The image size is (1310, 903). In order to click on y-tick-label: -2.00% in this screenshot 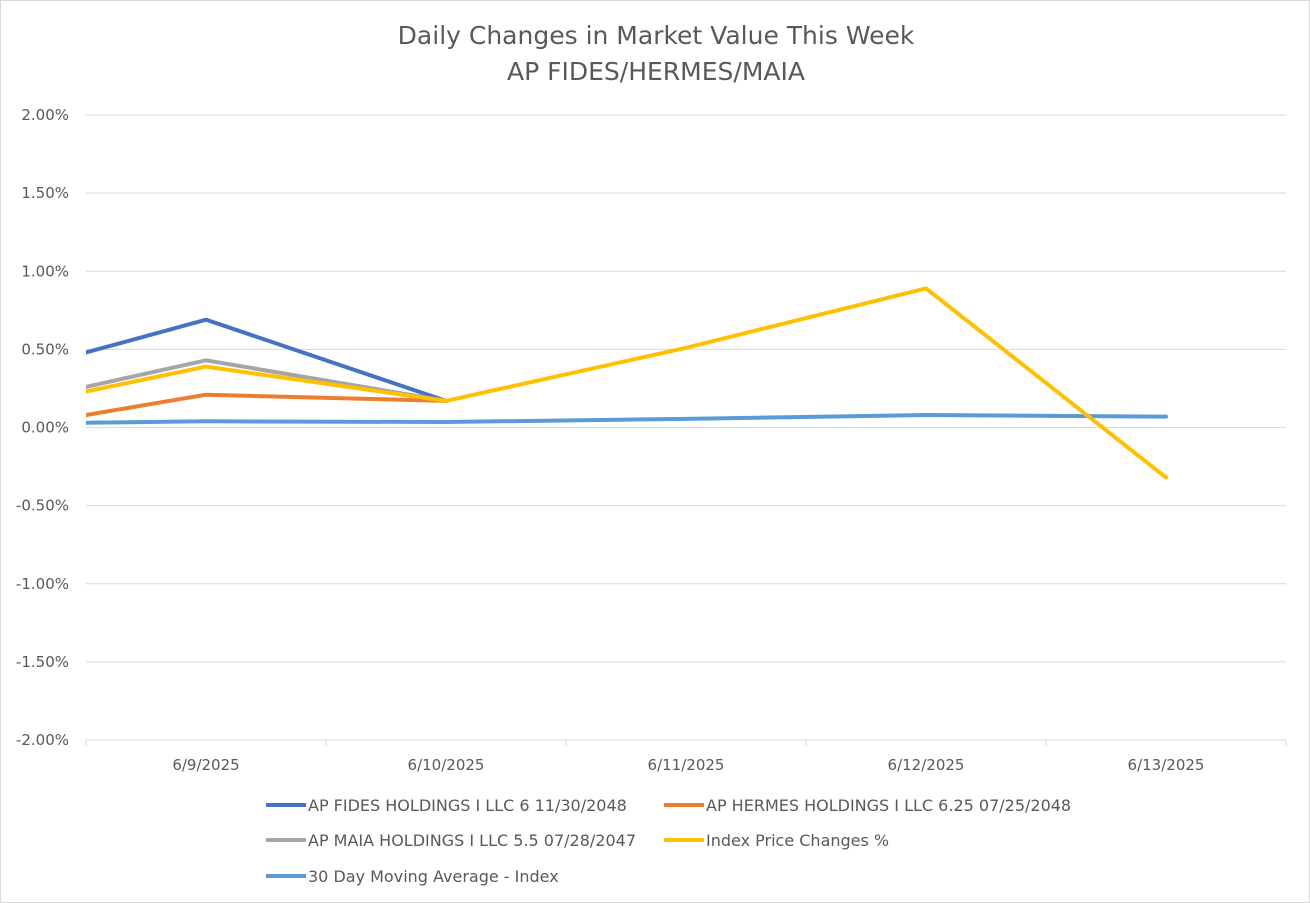, I will do `click(42, 740)`.